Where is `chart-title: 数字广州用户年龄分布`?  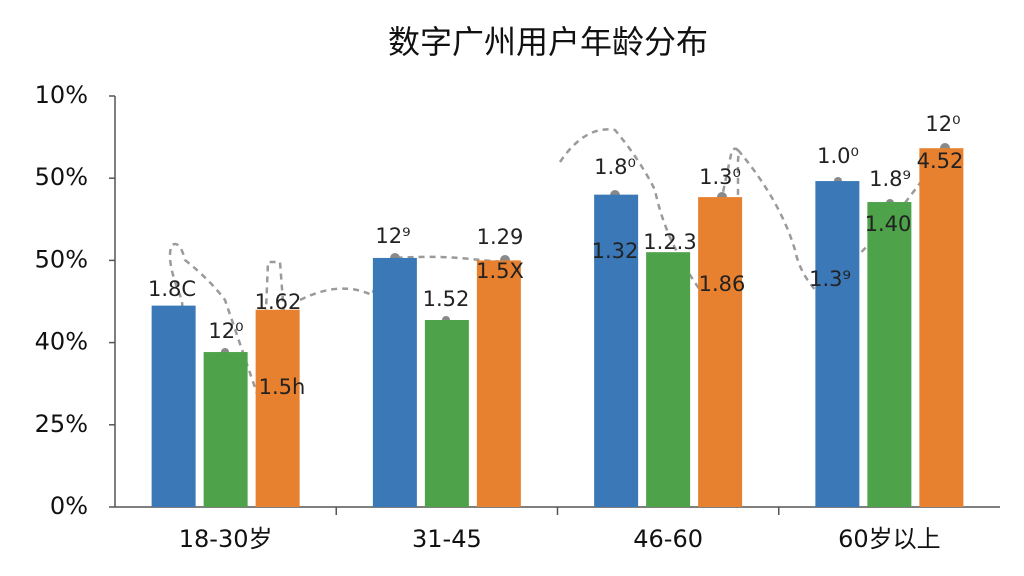
chart-title: 数字广州用户年龄分布 is located at coordinates (548, 42).